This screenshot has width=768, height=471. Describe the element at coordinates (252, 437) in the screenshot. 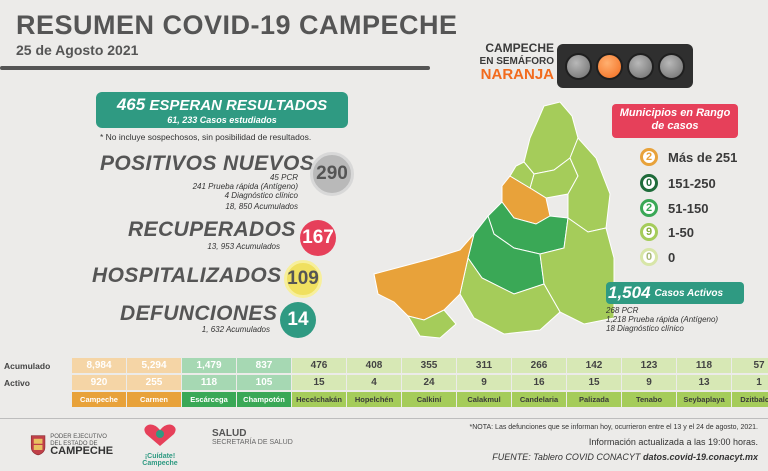

I see `salud-logo: SALUD SECRETARÍA DE SALUD` at that location.